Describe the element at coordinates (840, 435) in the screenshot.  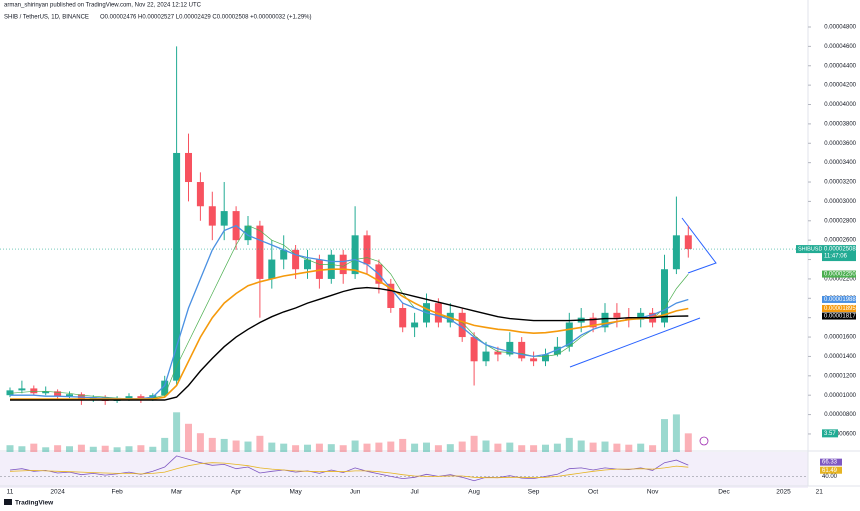
I see `y-tick-label: 0.00000600` at that location.